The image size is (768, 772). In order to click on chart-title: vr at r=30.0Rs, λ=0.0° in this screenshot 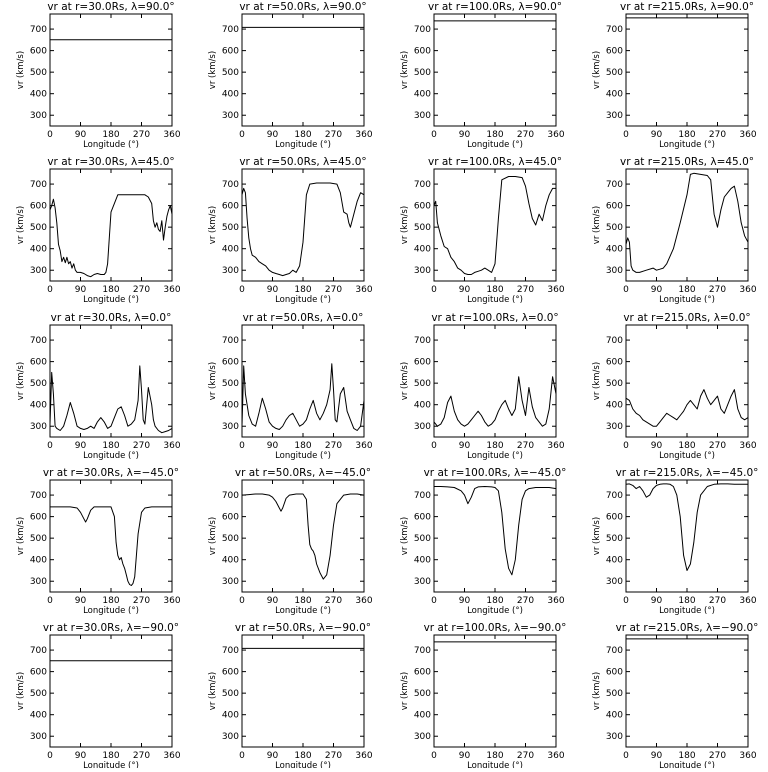, I will do `click(111, 318)`.